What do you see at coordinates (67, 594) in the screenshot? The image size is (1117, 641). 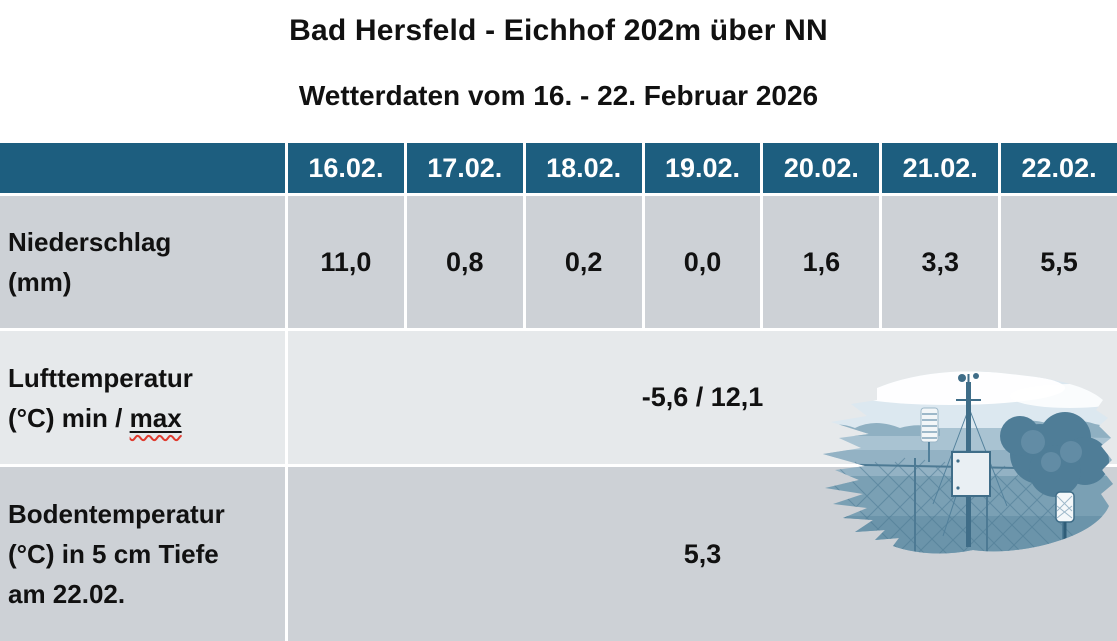 I see `row-label-line: am 22.02.` at bounding box center [67, 594].